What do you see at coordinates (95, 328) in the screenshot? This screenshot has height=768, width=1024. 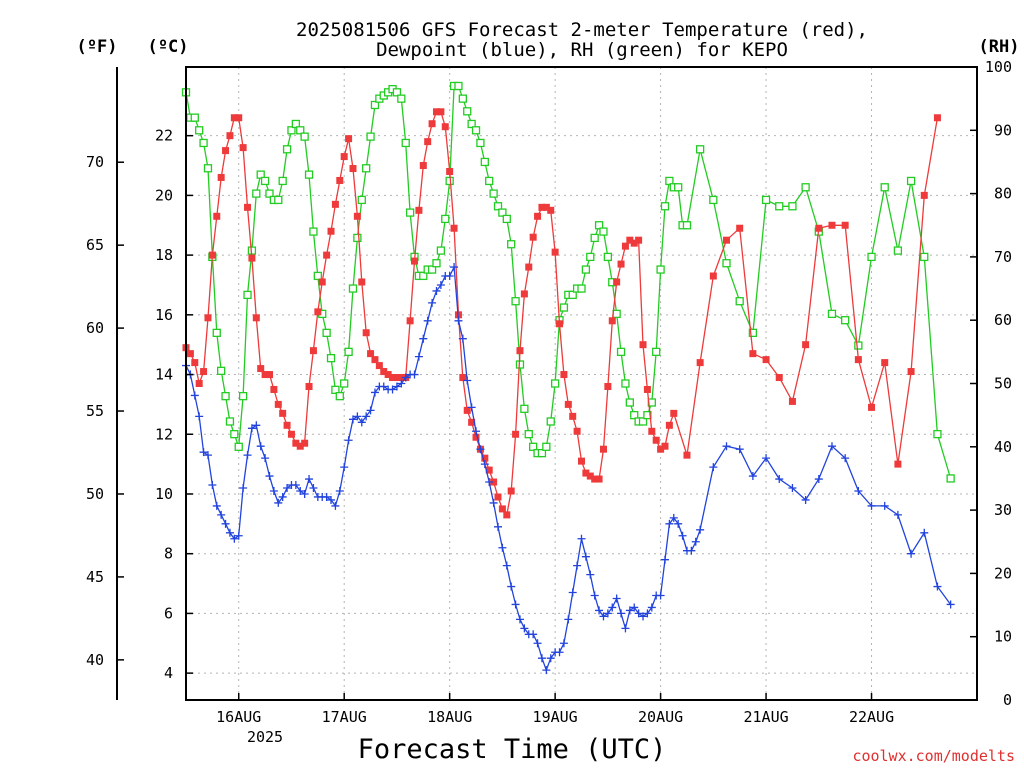 I see `fahrenheit-tick-label-4: 60` at bounding box center [95, 328].